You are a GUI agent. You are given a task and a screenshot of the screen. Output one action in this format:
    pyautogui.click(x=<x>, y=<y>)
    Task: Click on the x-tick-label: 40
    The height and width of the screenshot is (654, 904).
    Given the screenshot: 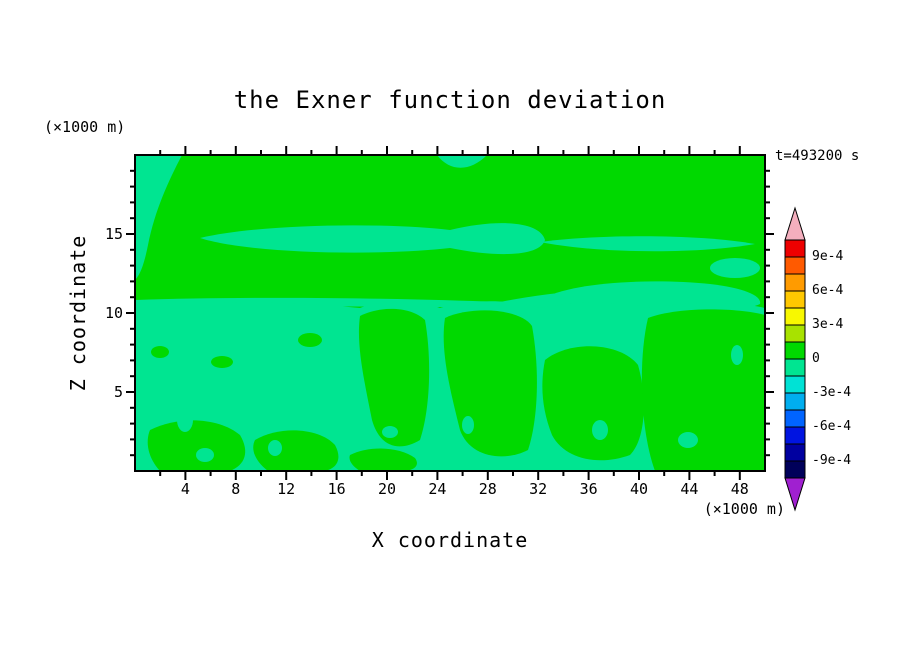 What is the action you would take?
    pyautogui.click(x=639, y=489)
    